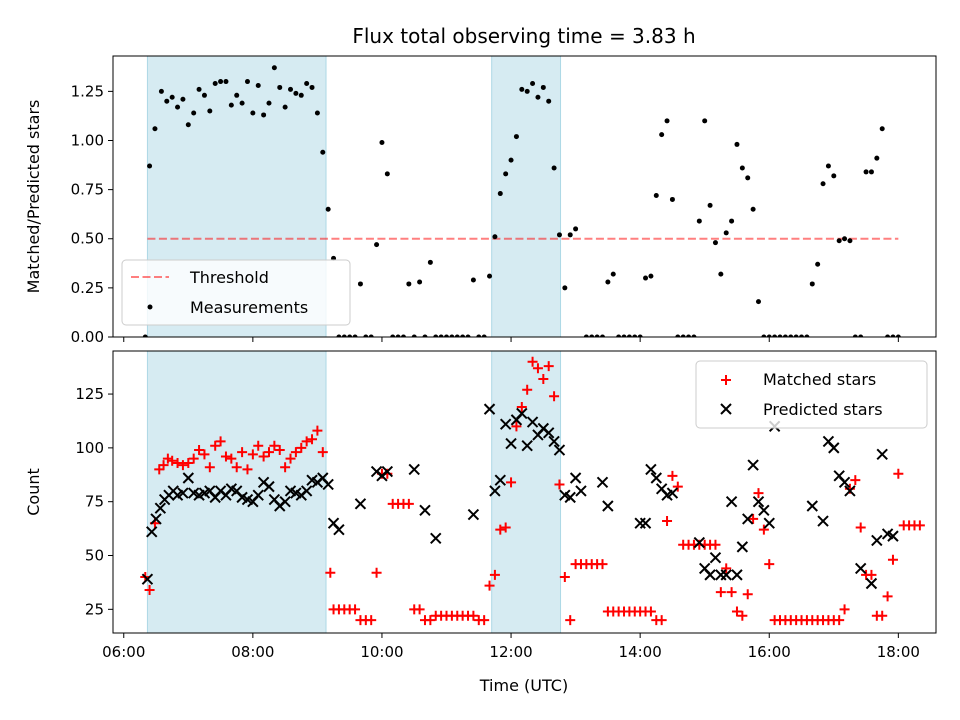 The image size is (960, 720). I want to click on legend-box, so click(811, 394).